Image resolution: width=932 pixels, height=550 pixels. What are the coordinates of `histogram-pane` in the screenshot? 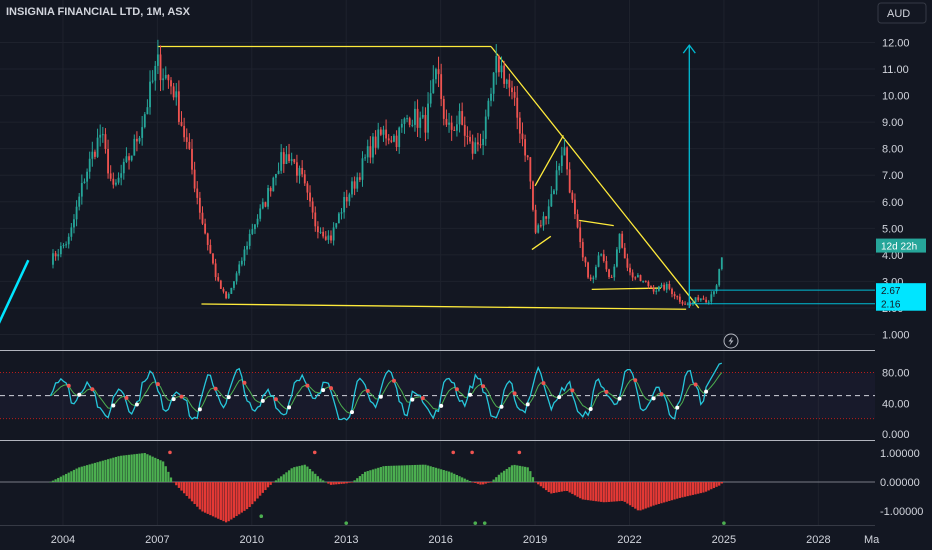 It's located at (437, 487).